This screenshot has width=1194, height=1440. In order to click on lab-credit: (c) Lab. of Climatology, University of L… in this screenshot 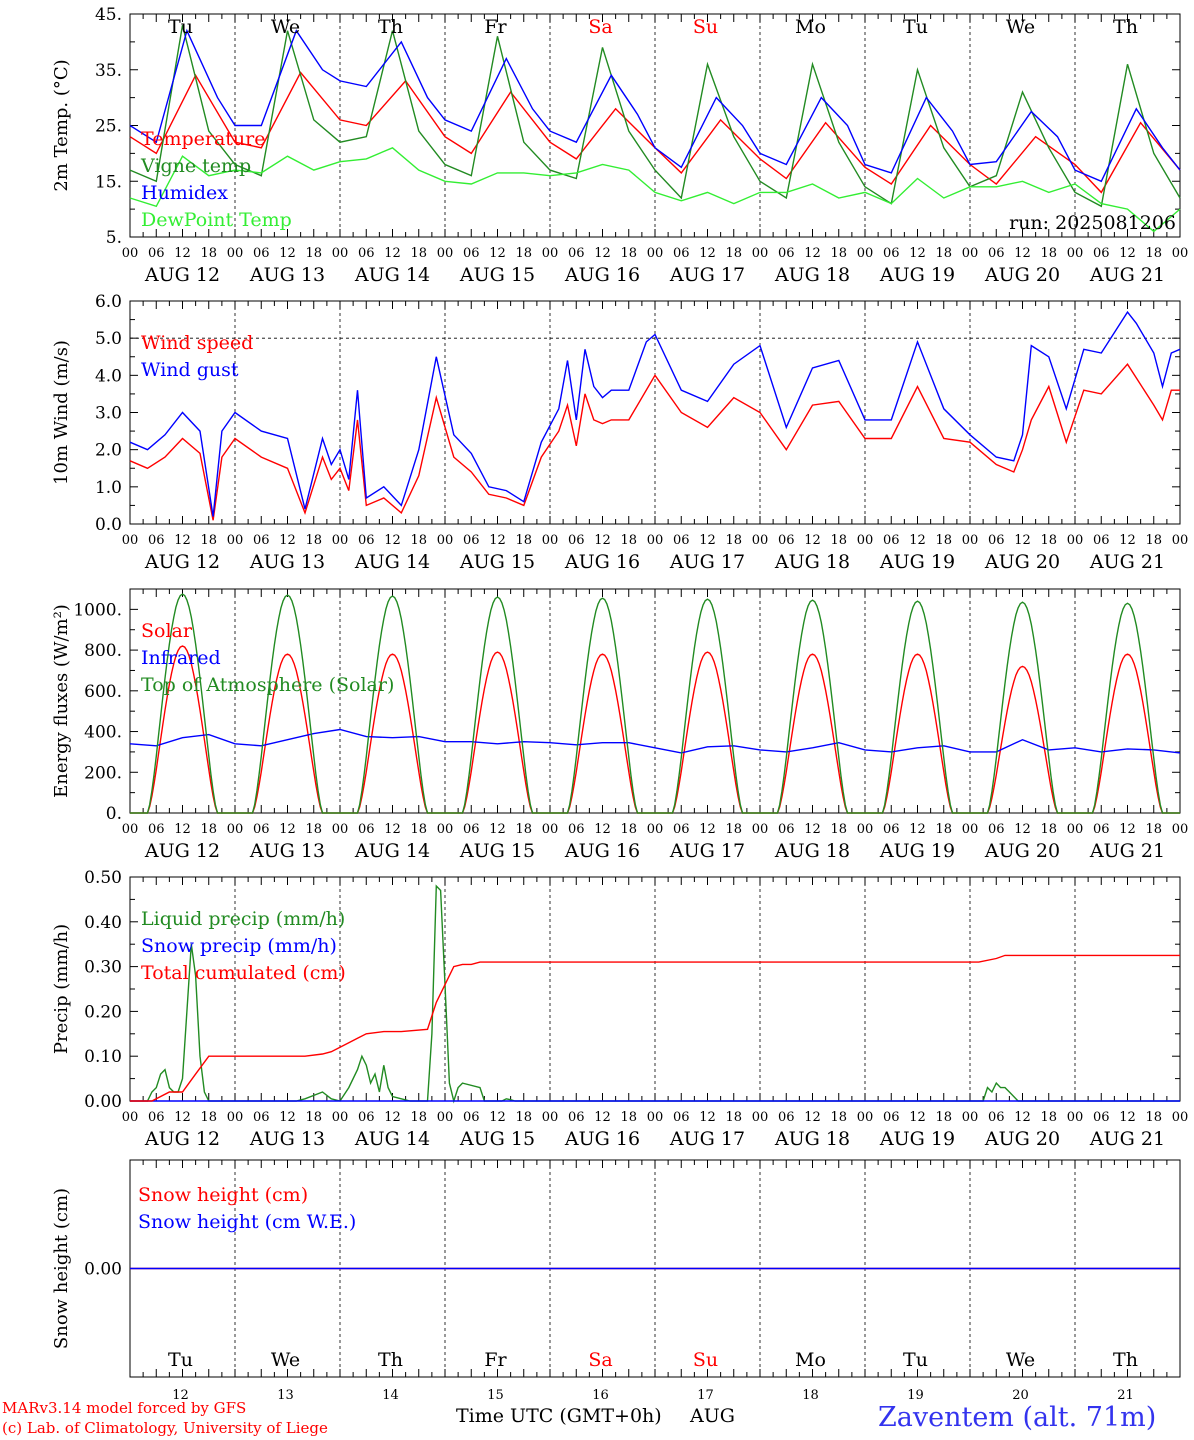, I will do `click(165, 1428)`.